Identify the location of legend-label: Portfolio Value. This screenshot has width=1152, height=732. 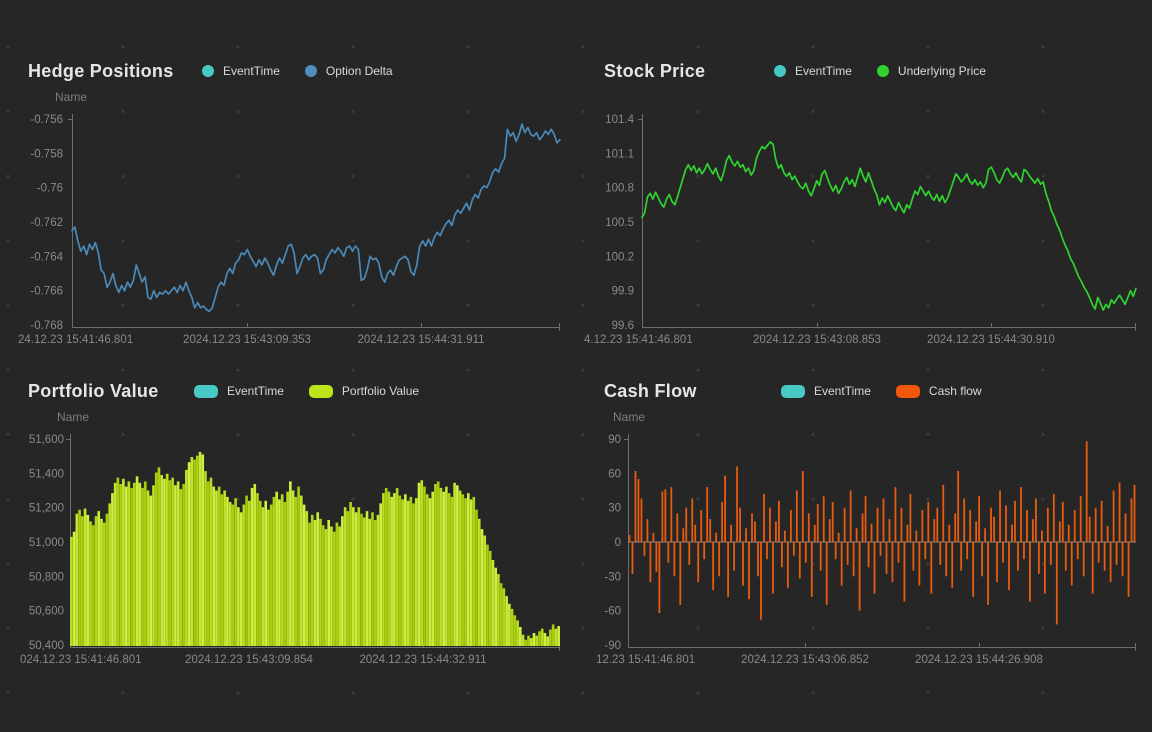
(380, 391).